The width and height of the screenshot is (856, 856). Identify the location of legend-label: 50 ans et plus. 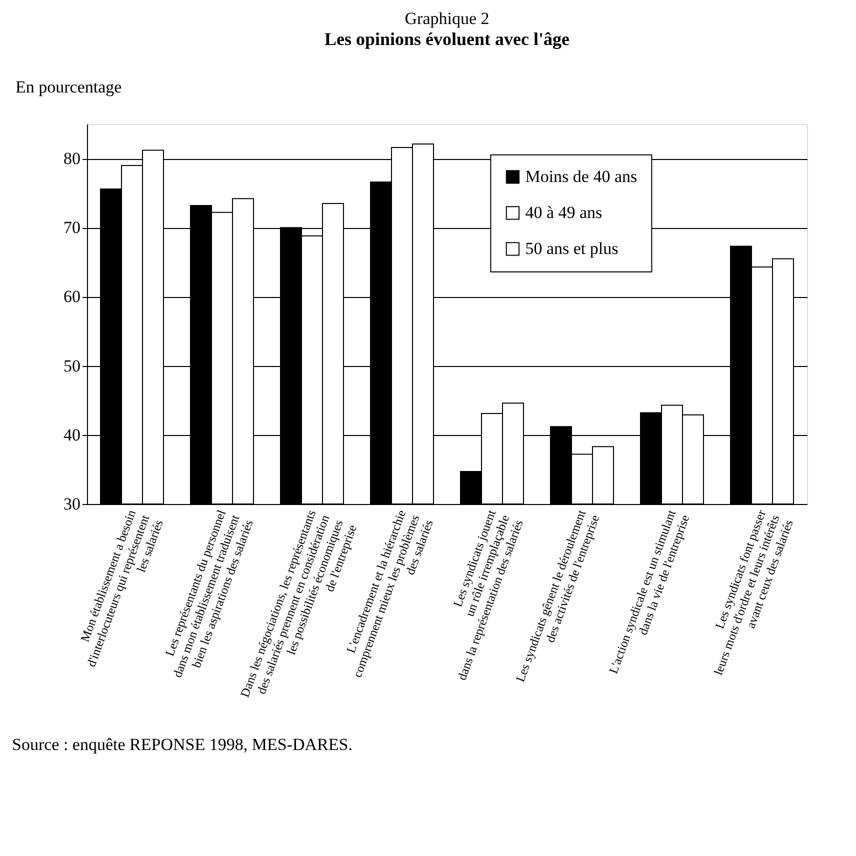
(571, 248).